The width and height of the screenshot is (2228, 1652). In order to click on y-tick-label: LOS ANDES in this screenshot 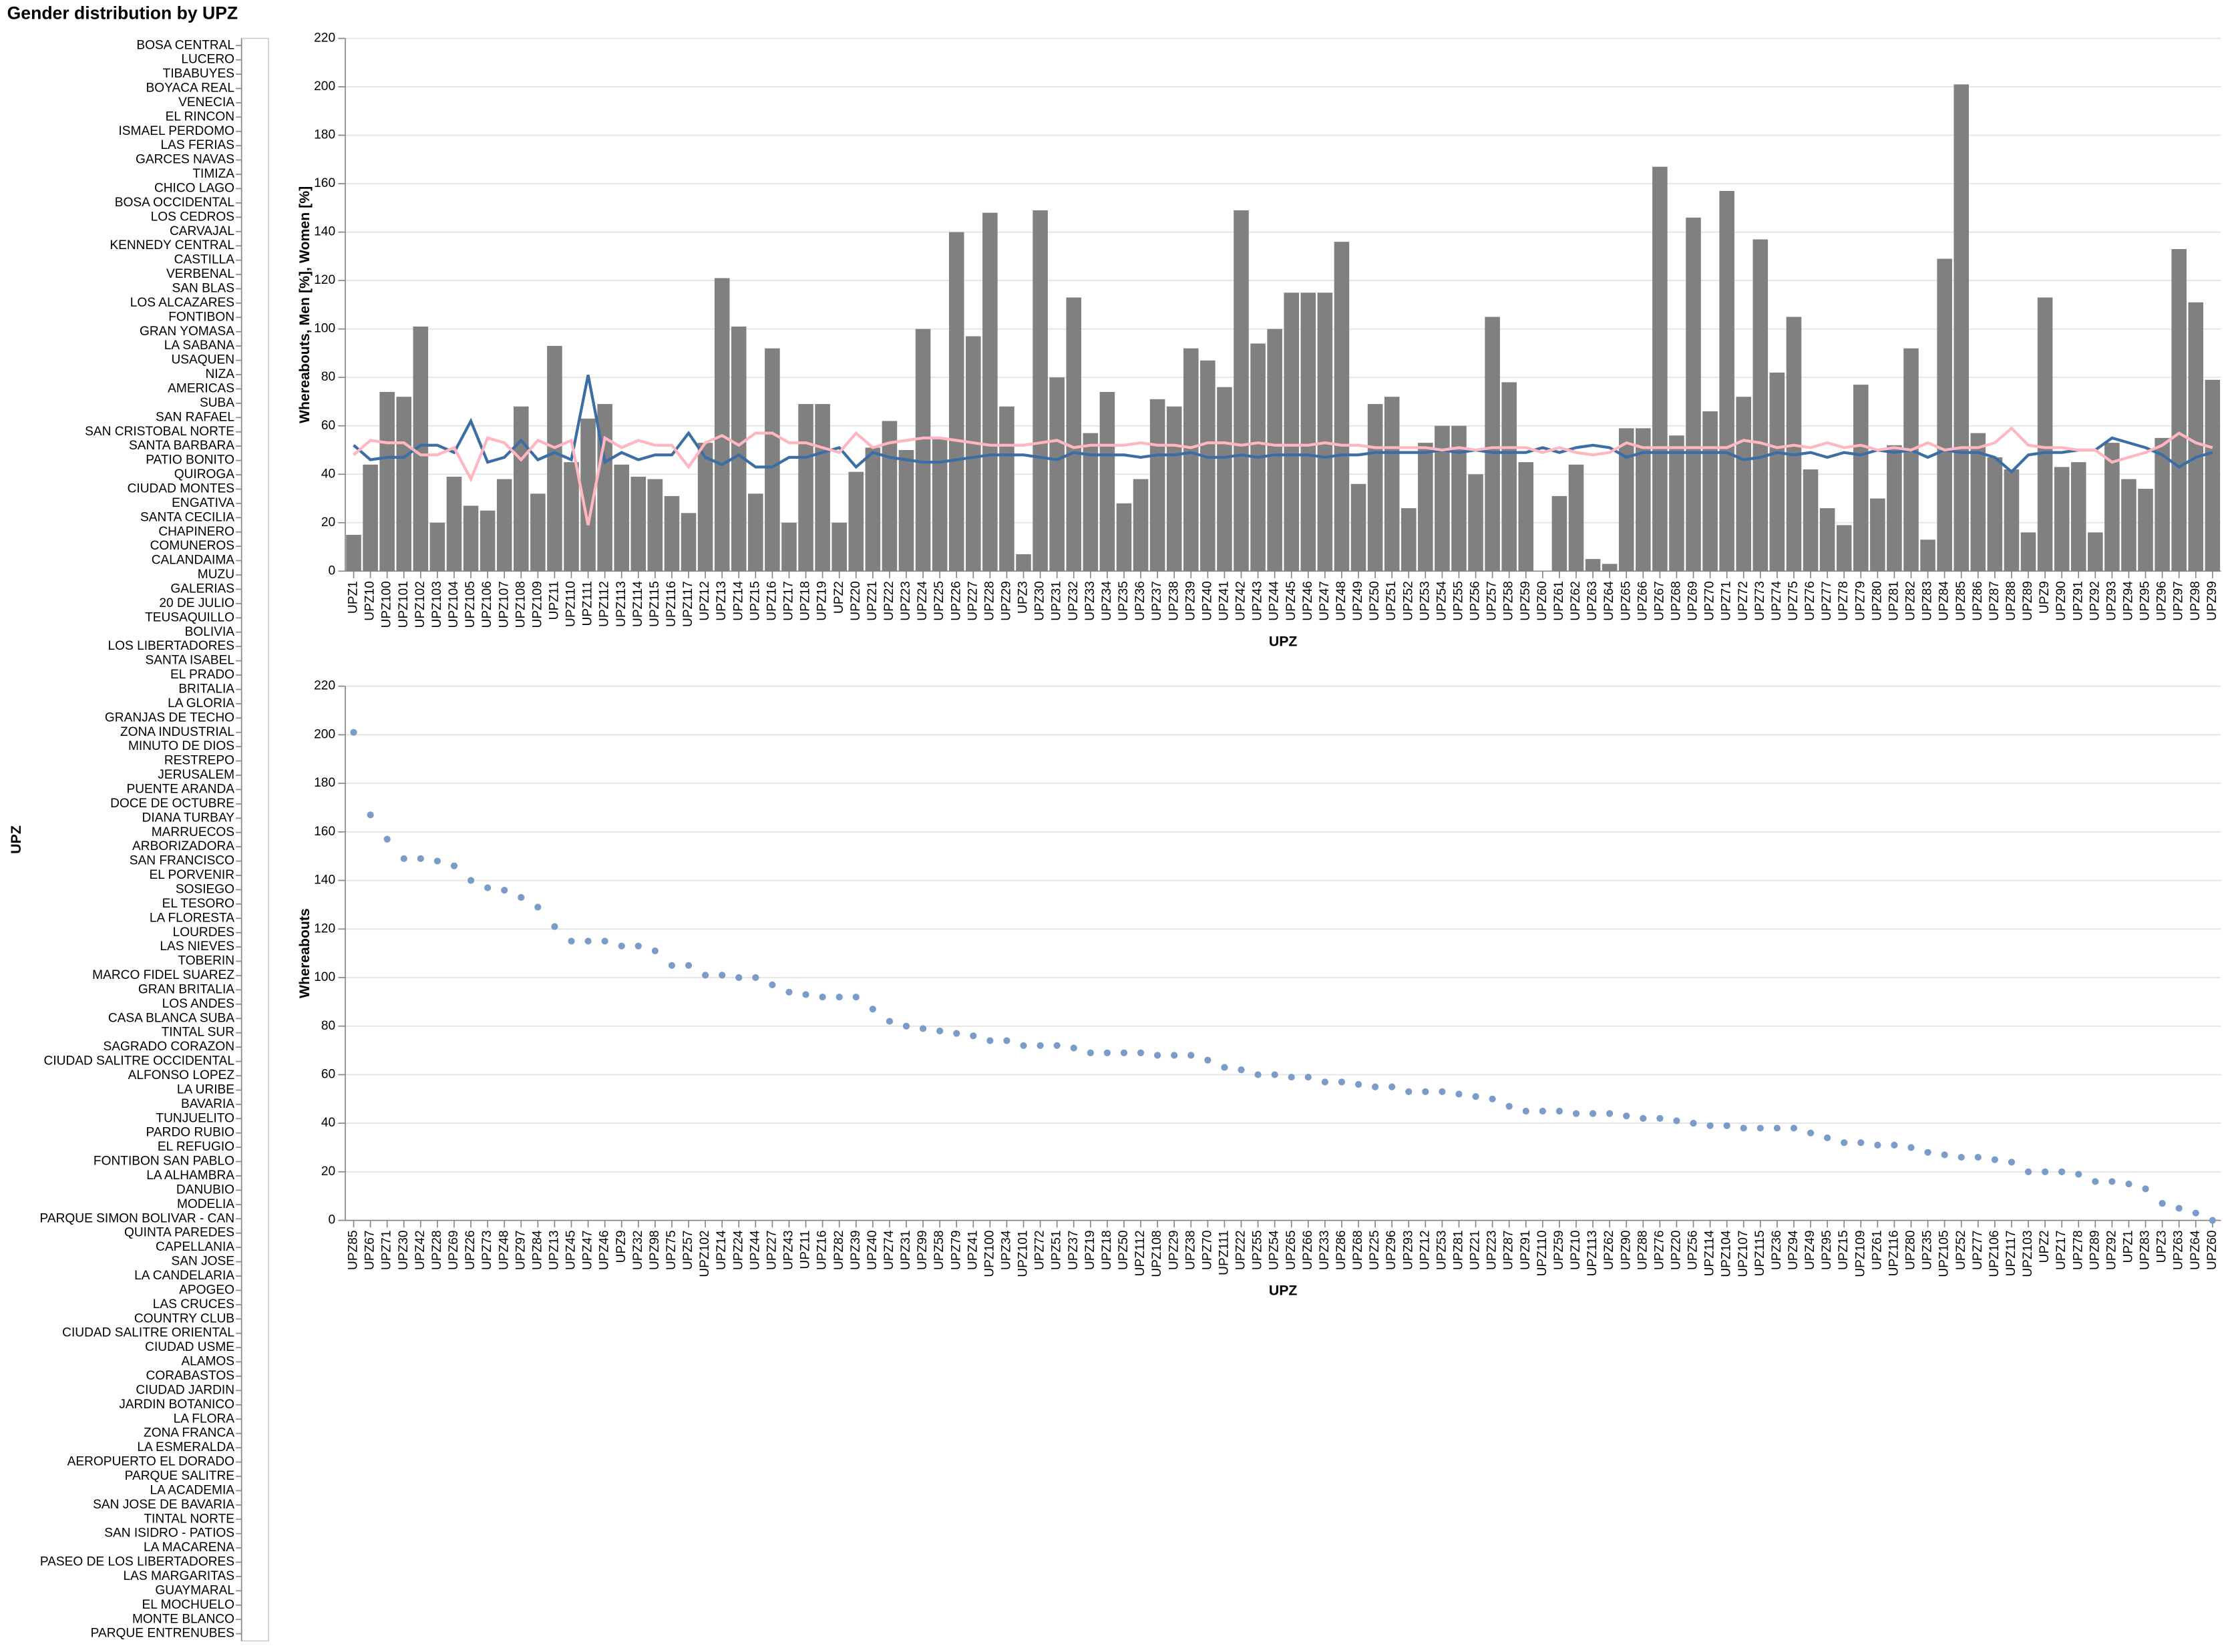, I will do `click(198, 1004)`.